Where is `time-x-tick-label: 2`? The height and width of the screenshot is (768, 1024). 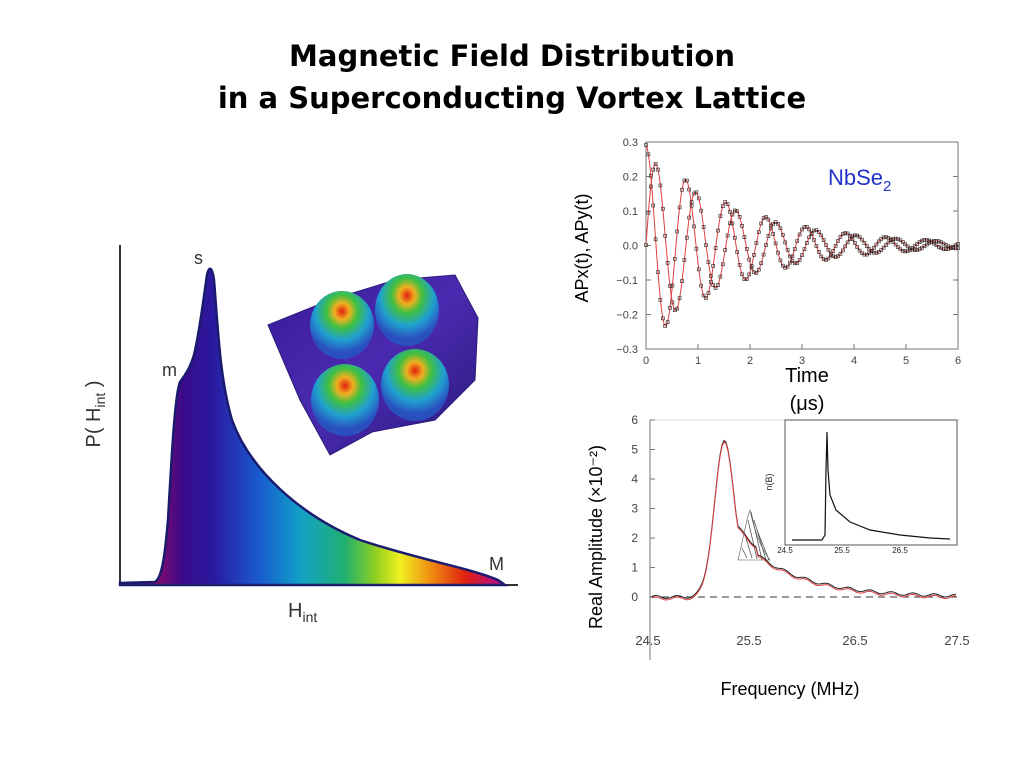 time-x-tick-label: 2 is located at coordinates (750, 361).